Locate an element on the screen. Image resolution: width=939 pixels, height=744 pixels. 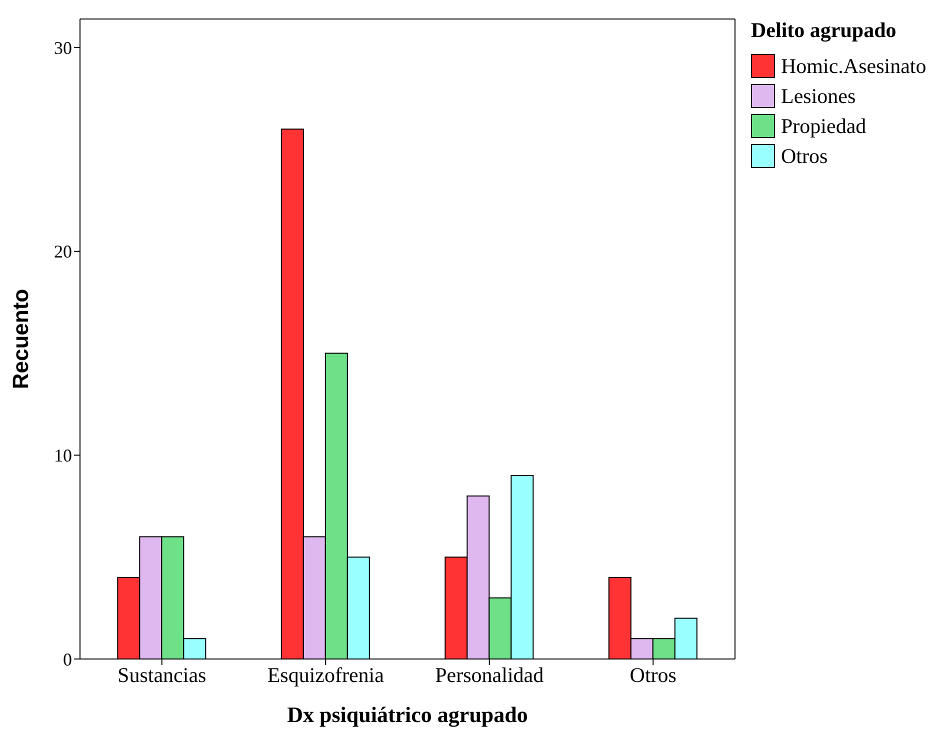
legend-label: Propiedad is located at coordinates (823, 126).